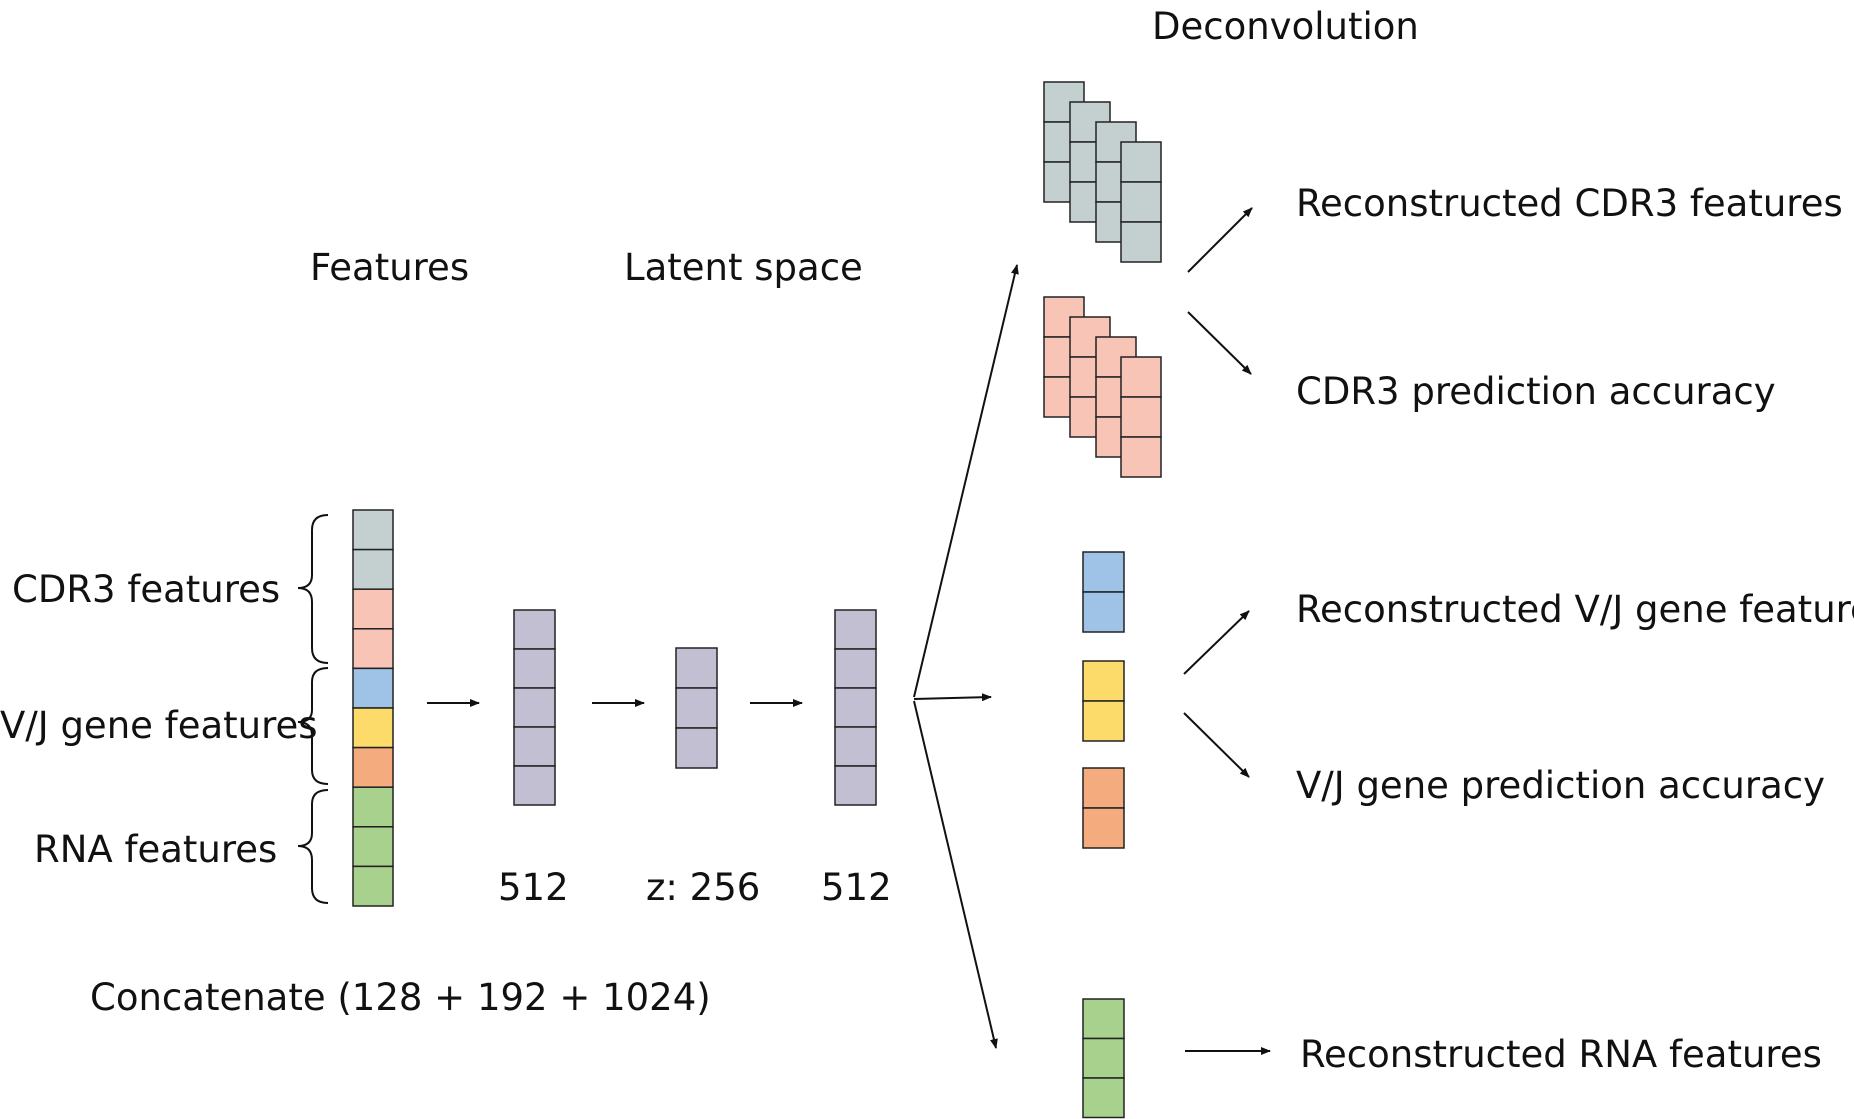  I want to click on features-heading: Features, so click(390, 267).